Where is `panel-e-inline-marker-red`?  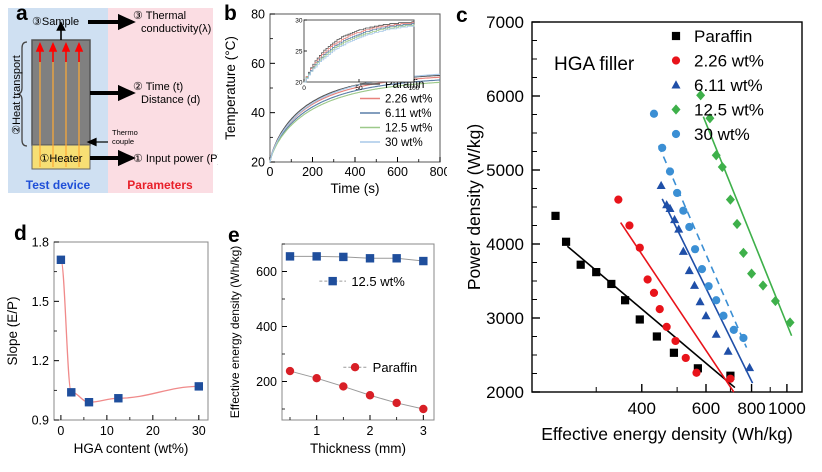
panel-e-inline-marker-red is located at coordinates (355, 367).